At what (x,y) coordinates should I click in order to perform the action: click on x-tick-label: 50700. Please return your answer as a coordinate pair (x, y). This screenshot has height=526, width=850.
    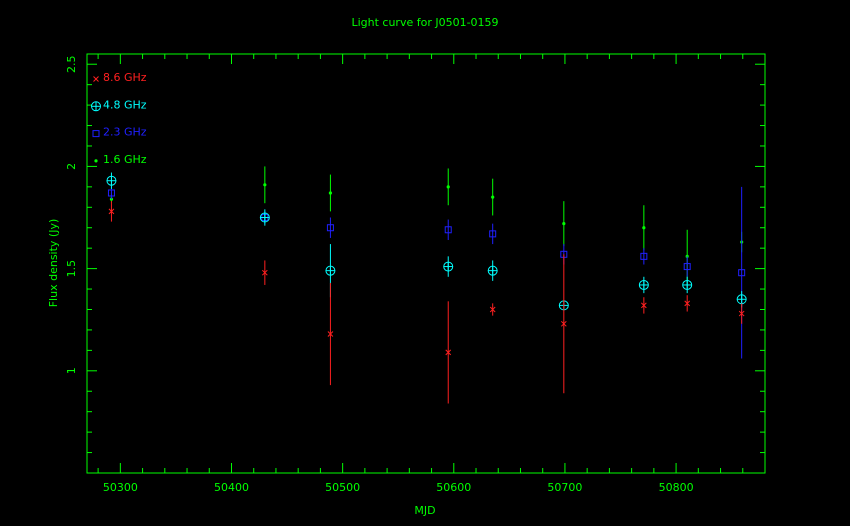
    Looking at the image, I should click on (564, 487).